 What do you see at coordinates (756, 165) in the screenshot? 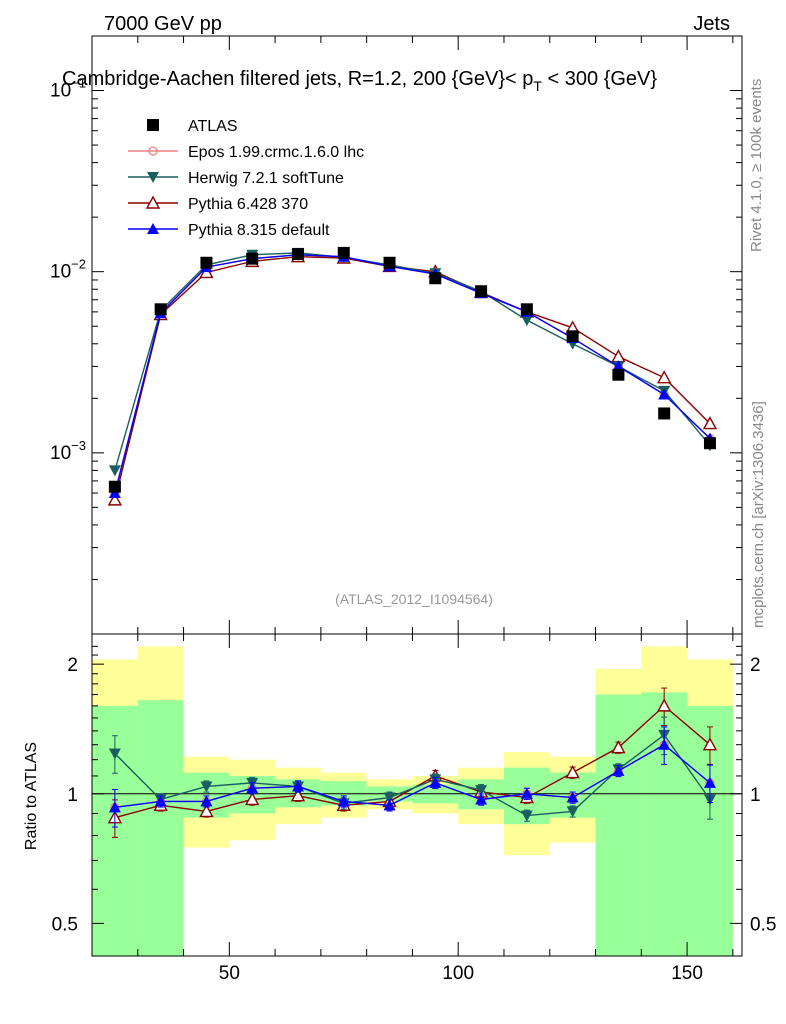
I see `side-label-upper: Rivet 4.1.0, ≥ 100k events` at bounding box center [756, 165].